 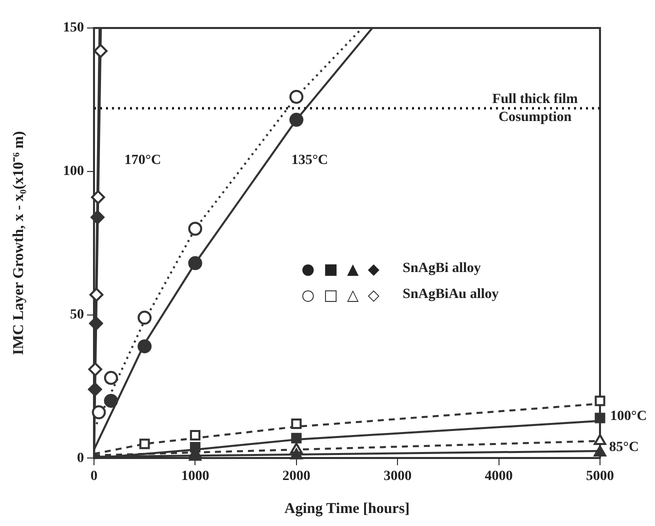 What do you see at coordinates (94, 476) in the screenshot?
I see `x-tick-label: 0` at bounding box center [94, 476].